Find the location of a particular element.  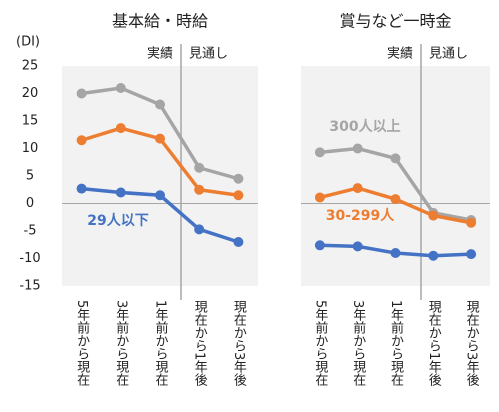

series-label: 300人以上 is located at coordinates (364, 126).